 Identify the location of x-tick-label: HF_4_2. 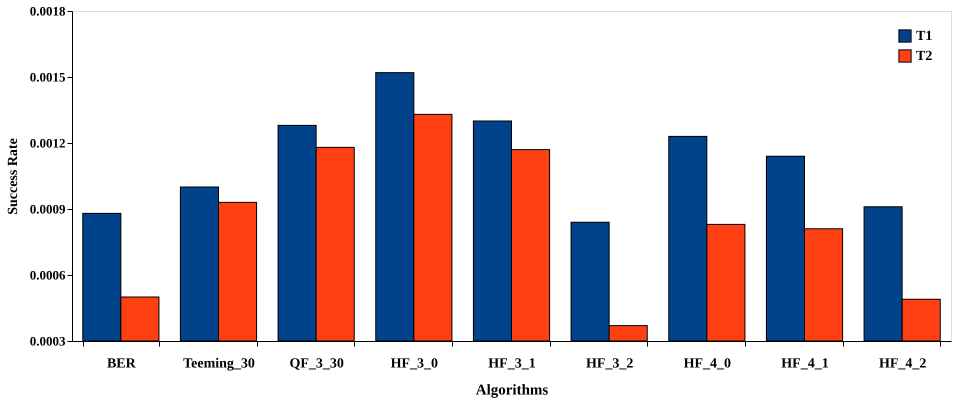
(902, 364).